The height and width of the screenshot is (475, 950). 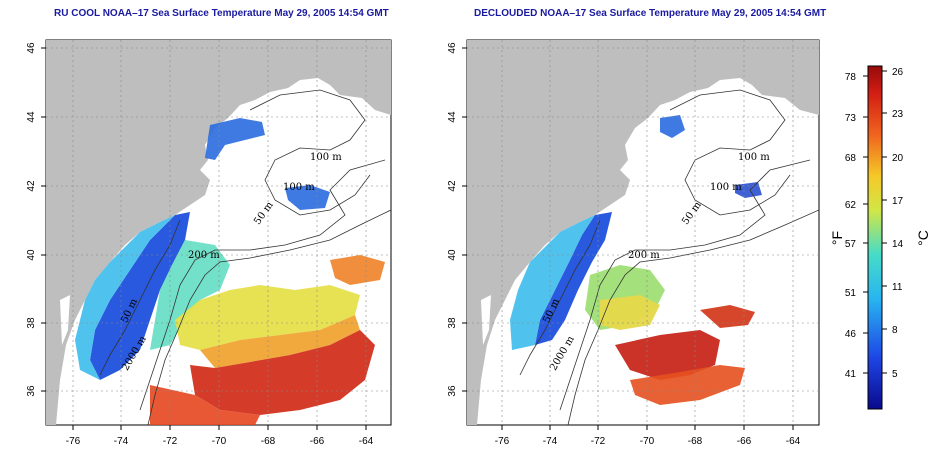 I want to click on right-y-tick-label: 38, so click(x=452, y=323).